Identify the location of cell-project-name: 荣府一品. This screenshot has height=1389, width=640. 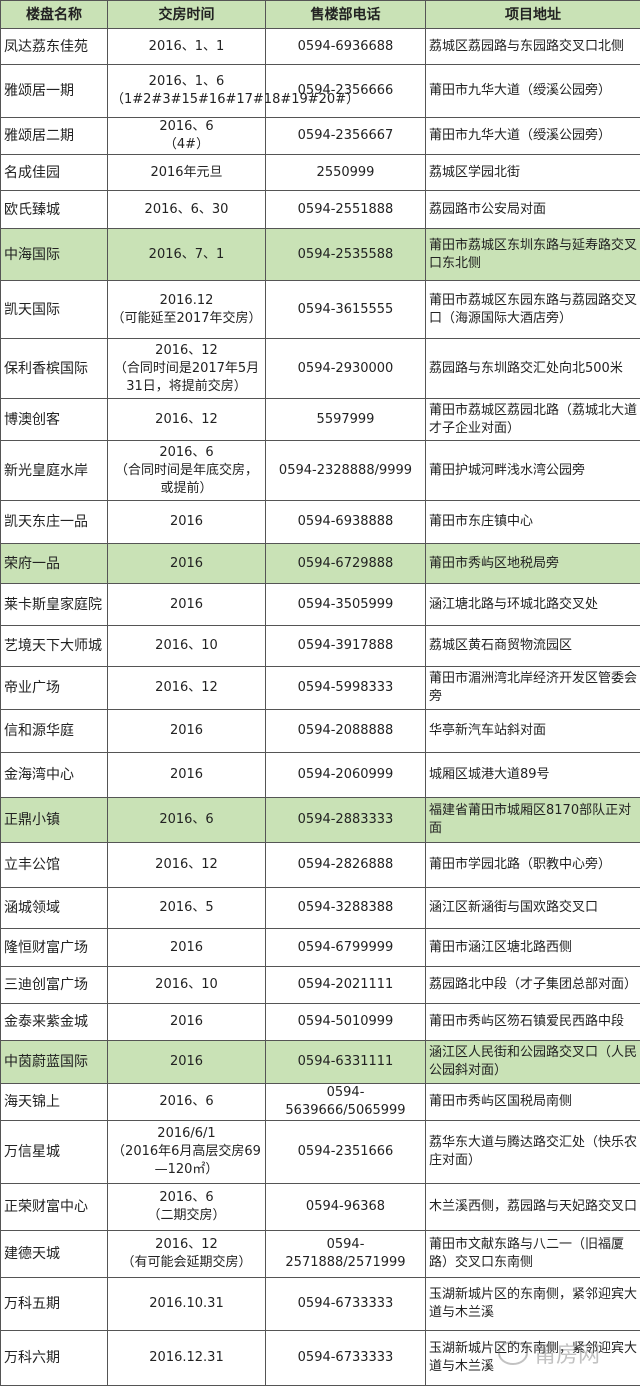
(54, 563).